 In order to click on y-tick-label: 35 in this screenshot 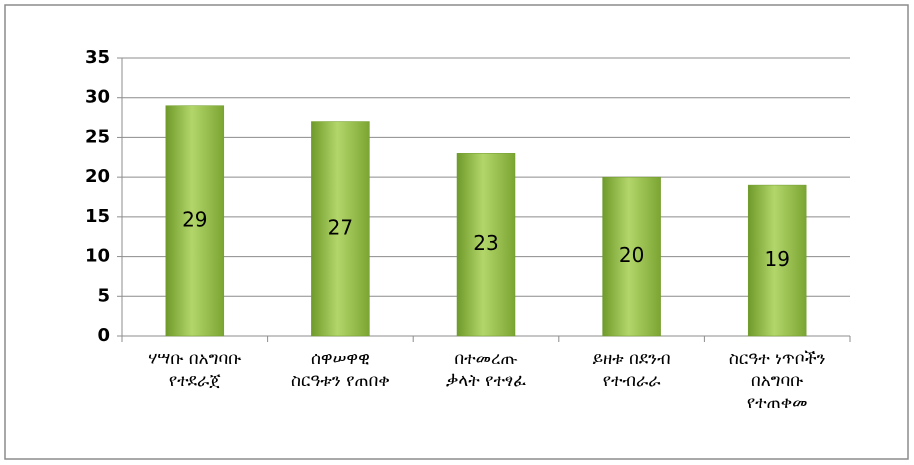, I will do `click(97, 57)`.